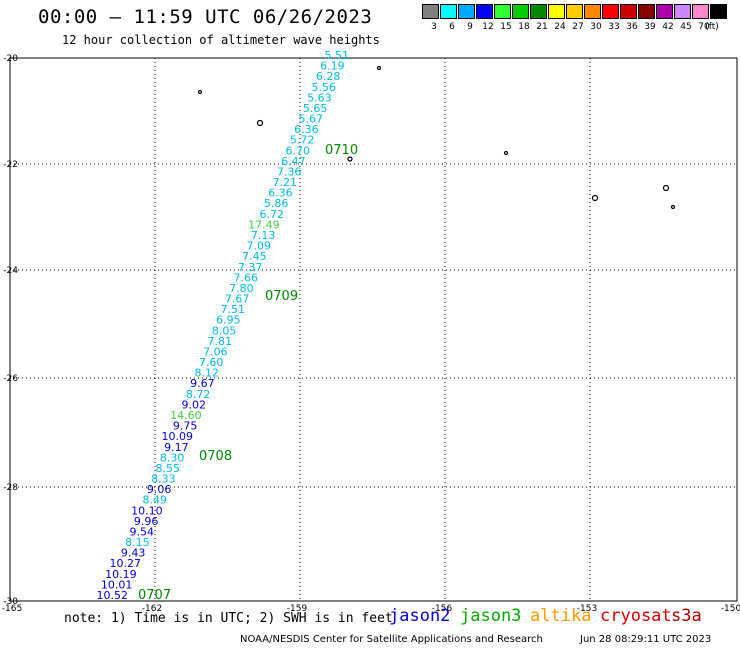  What do you see at coordinates (250, 267) in the screenshot?
I see `wave-height-label: 7.37` at bounding box center [250, 267].